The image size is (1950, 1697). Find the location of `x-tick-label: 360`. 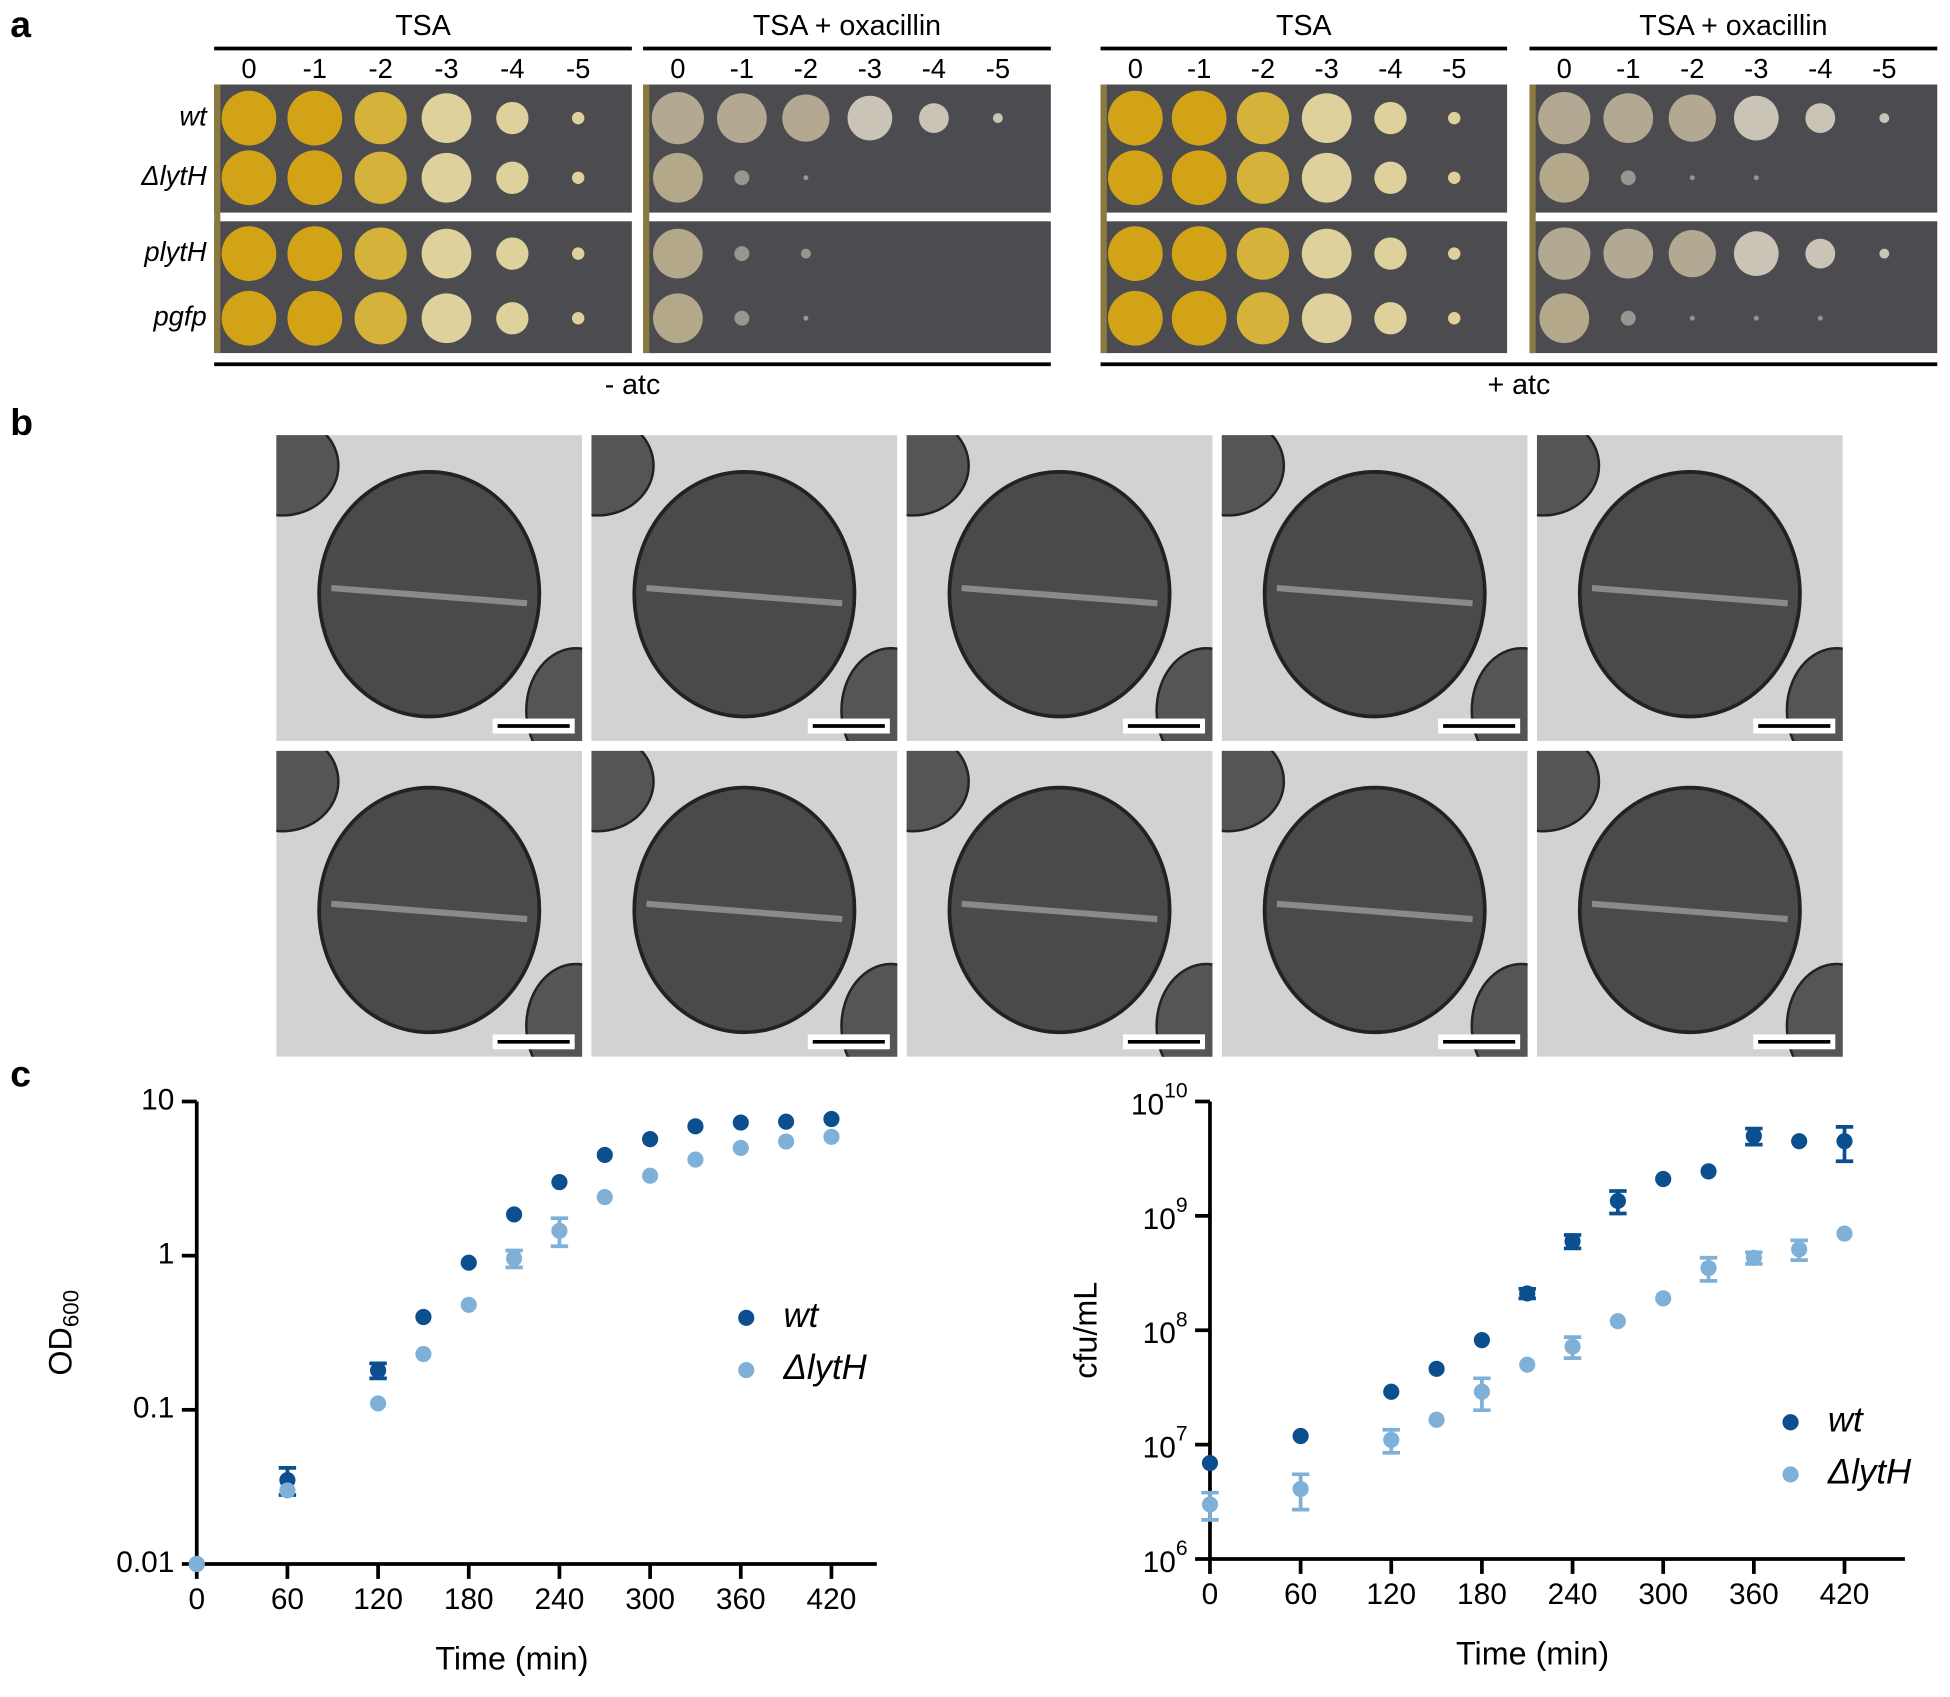

x-tick-label: 360 is located at coordinates (1754, 1594).